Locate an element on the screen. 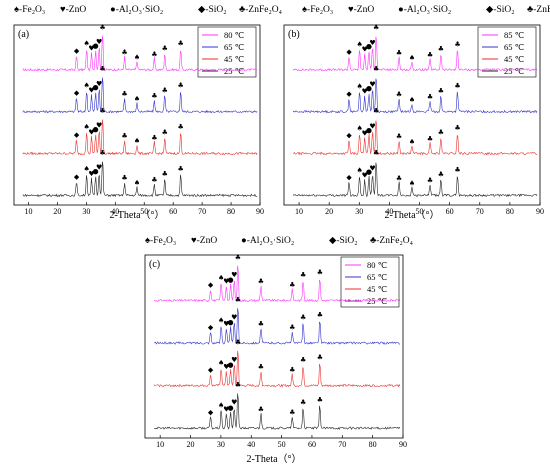  phase-legend-bottom: ♠-Fe₂O₃ ♥-ZnO ●-Al₂O₃·SiO₂ ◆-SiO₂ ♣-ZnFe₂O₄ is located at coordinates (279, 241).